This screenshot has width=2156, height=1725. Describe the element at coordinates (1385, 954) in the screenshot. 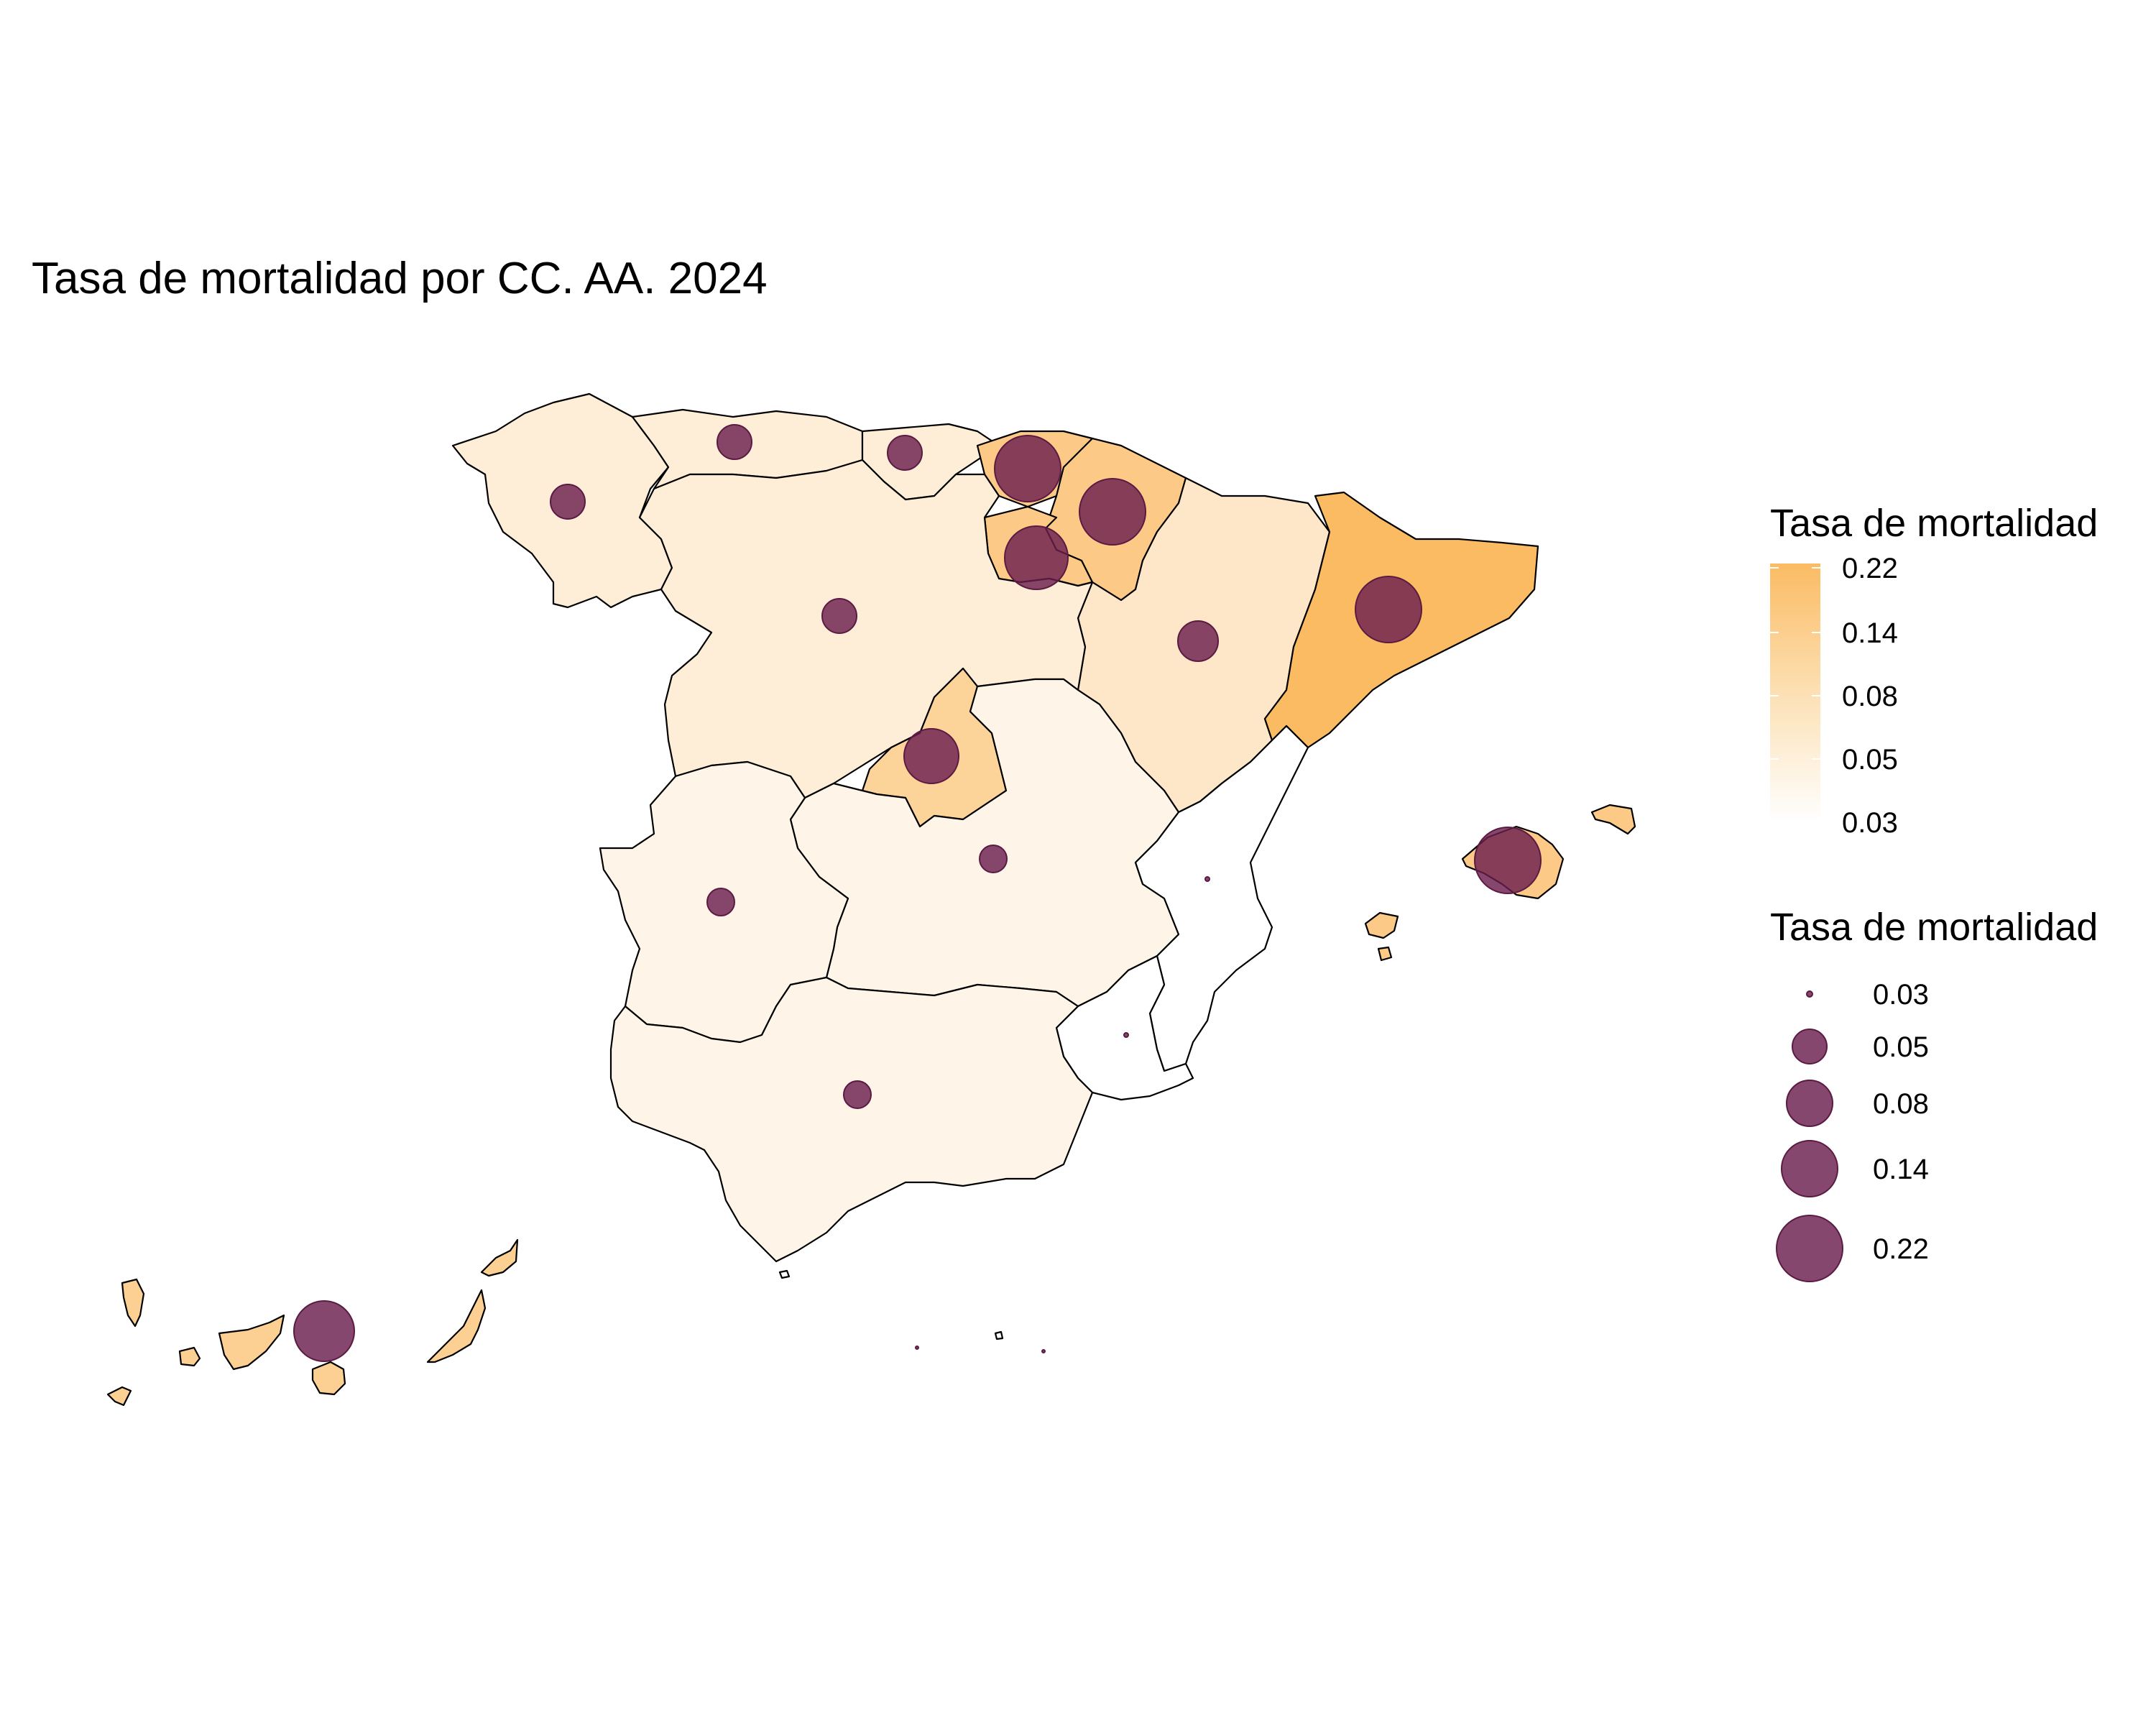

I see `island-formentera` at that location.